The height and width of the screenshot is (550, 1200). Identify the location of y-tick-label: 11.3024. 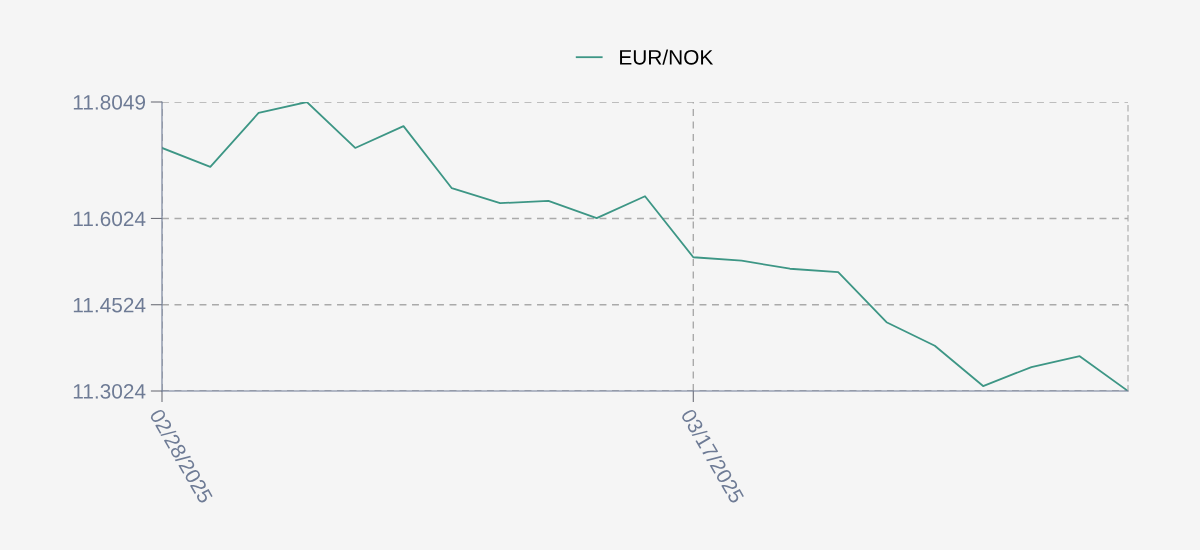
(109, 391).